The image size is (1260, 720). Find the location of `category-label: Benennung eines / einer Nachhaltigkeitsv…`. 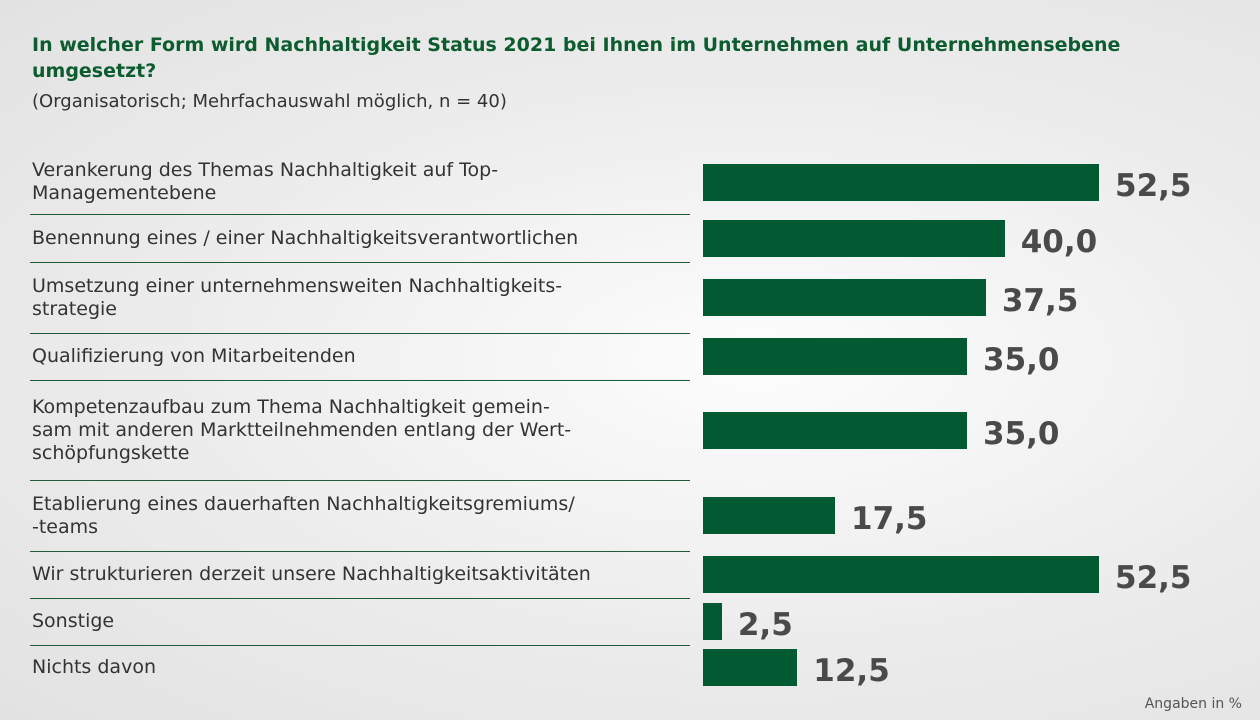

category-label: Benennung eines / einer Nachhaltigkeitsv… is located at coordinates (305, 237).